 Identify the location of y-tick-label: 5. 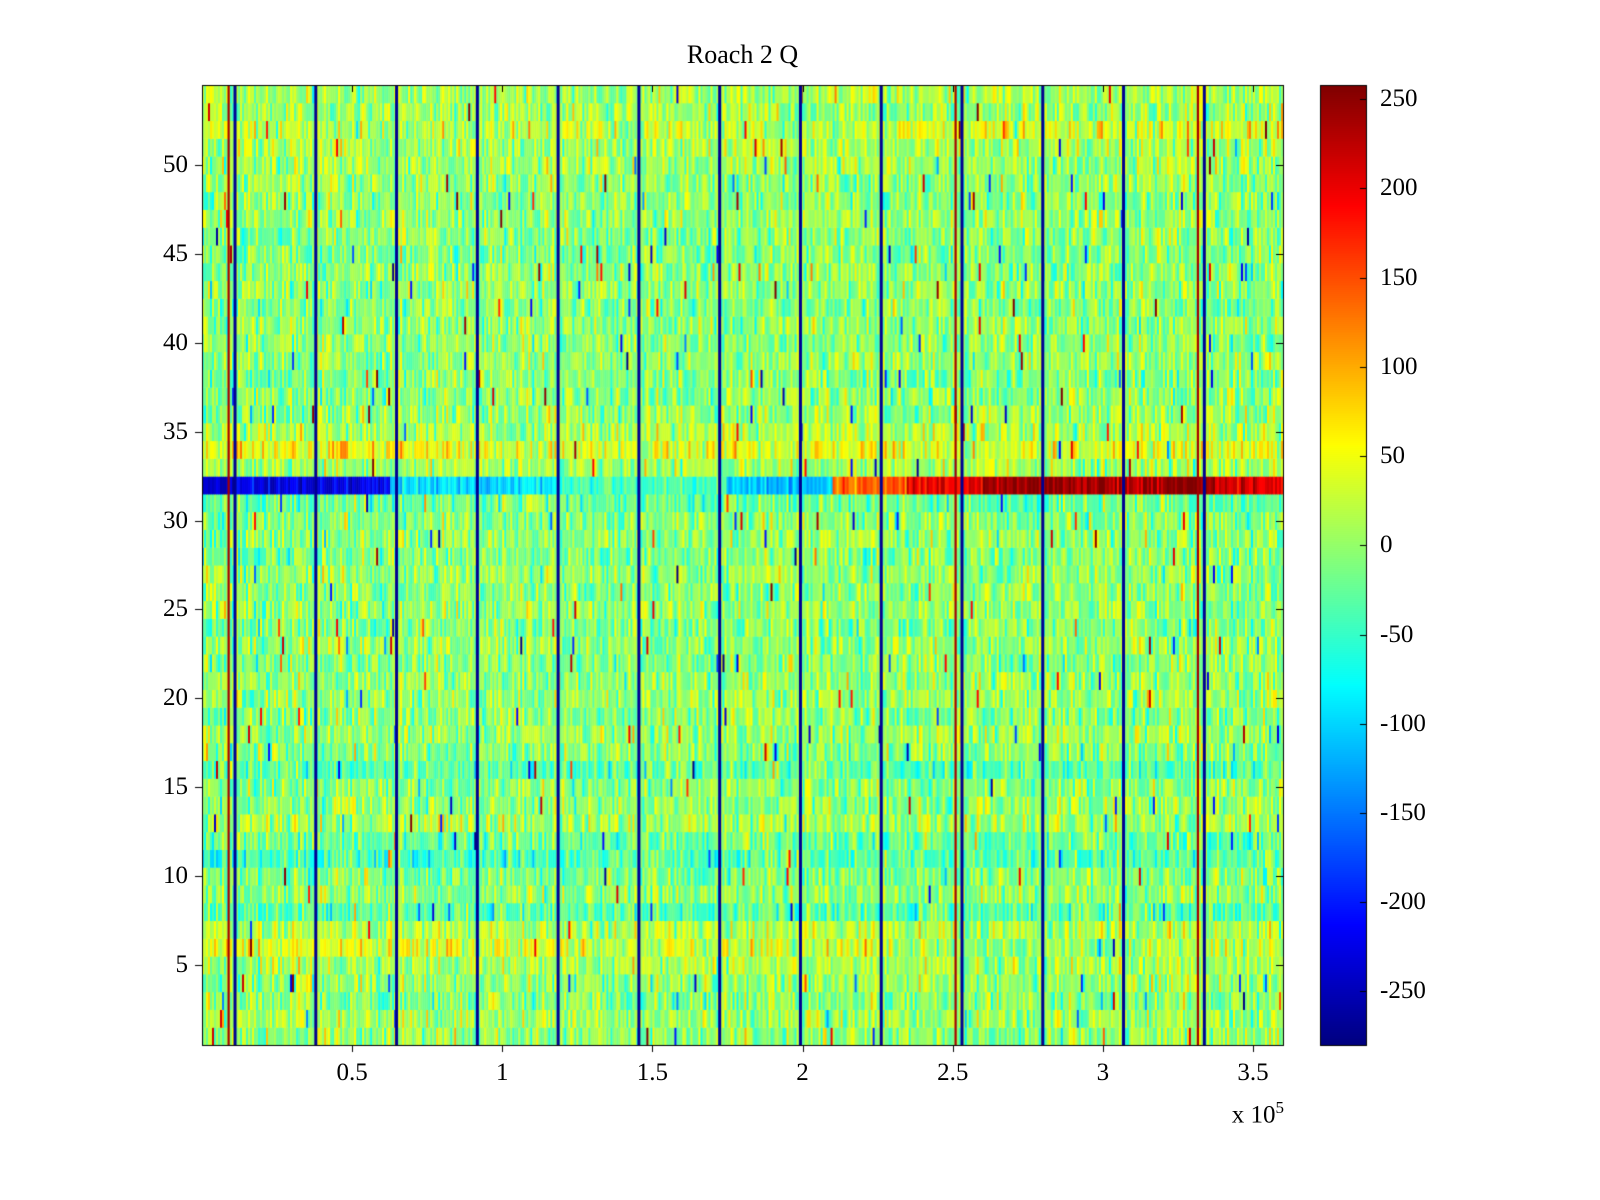
(182, 964).